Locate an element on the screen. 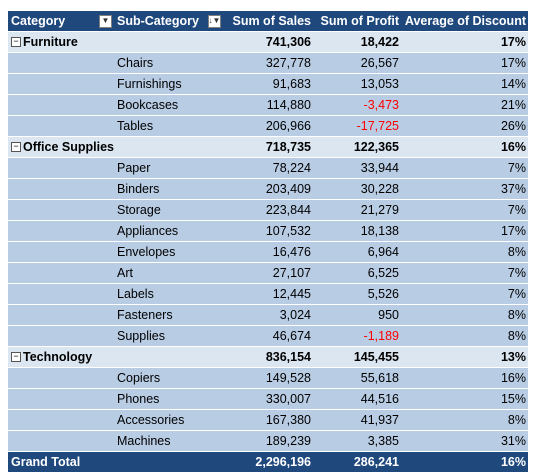  category-cell: − Office Supplies is located at coordinates (115, 147).